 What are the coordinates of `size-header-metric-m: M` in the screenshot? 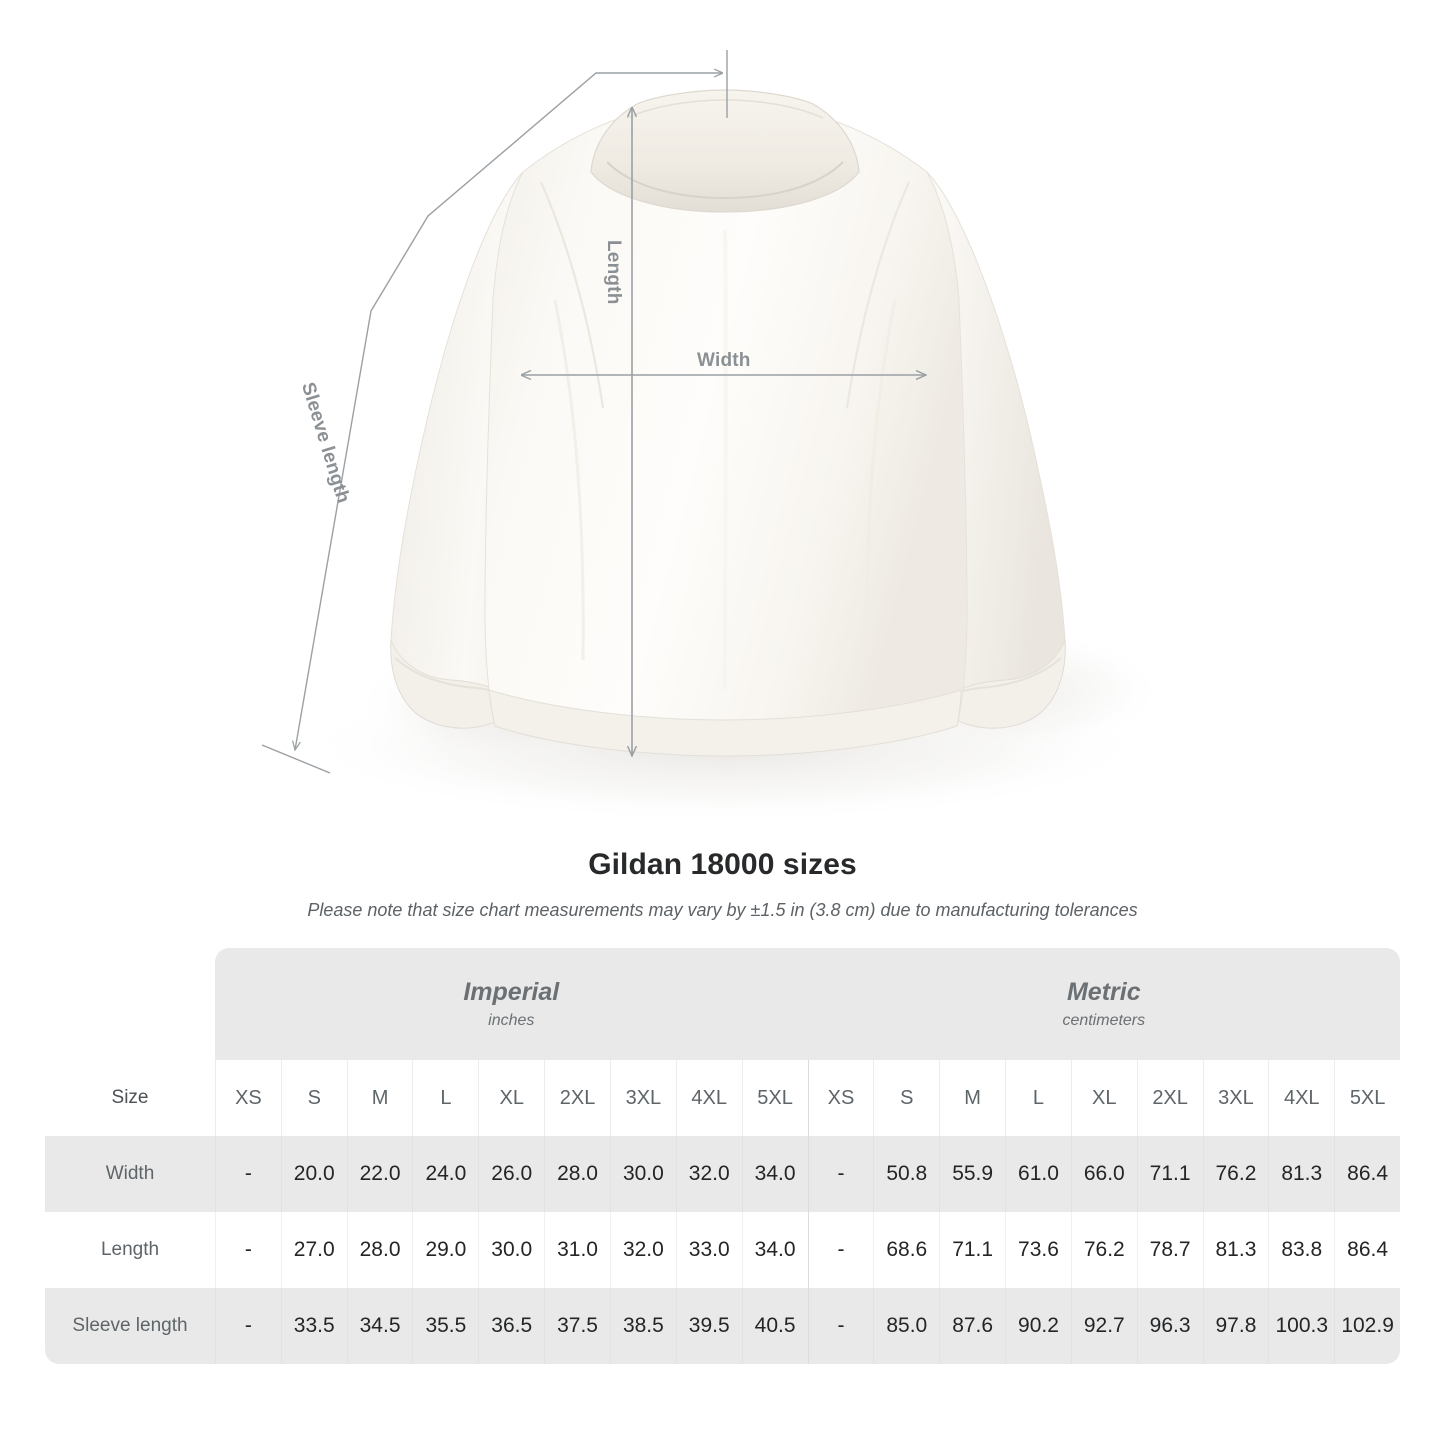 It's located at (972, 1098).